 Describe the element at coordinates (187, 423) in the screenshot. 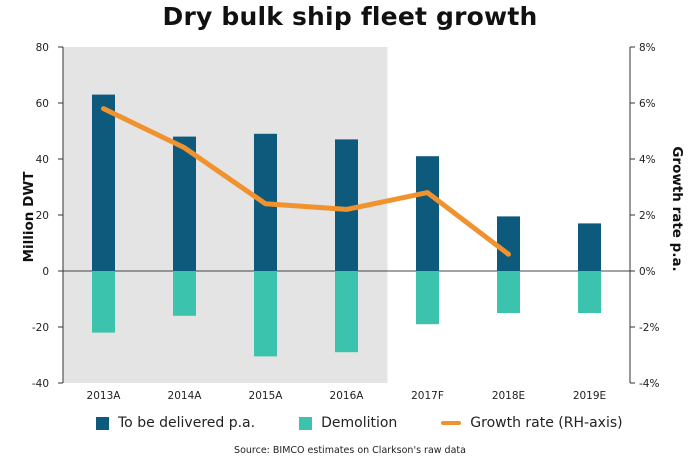

I see `legend-label-delivered: To be delivered p.a.` at that location.